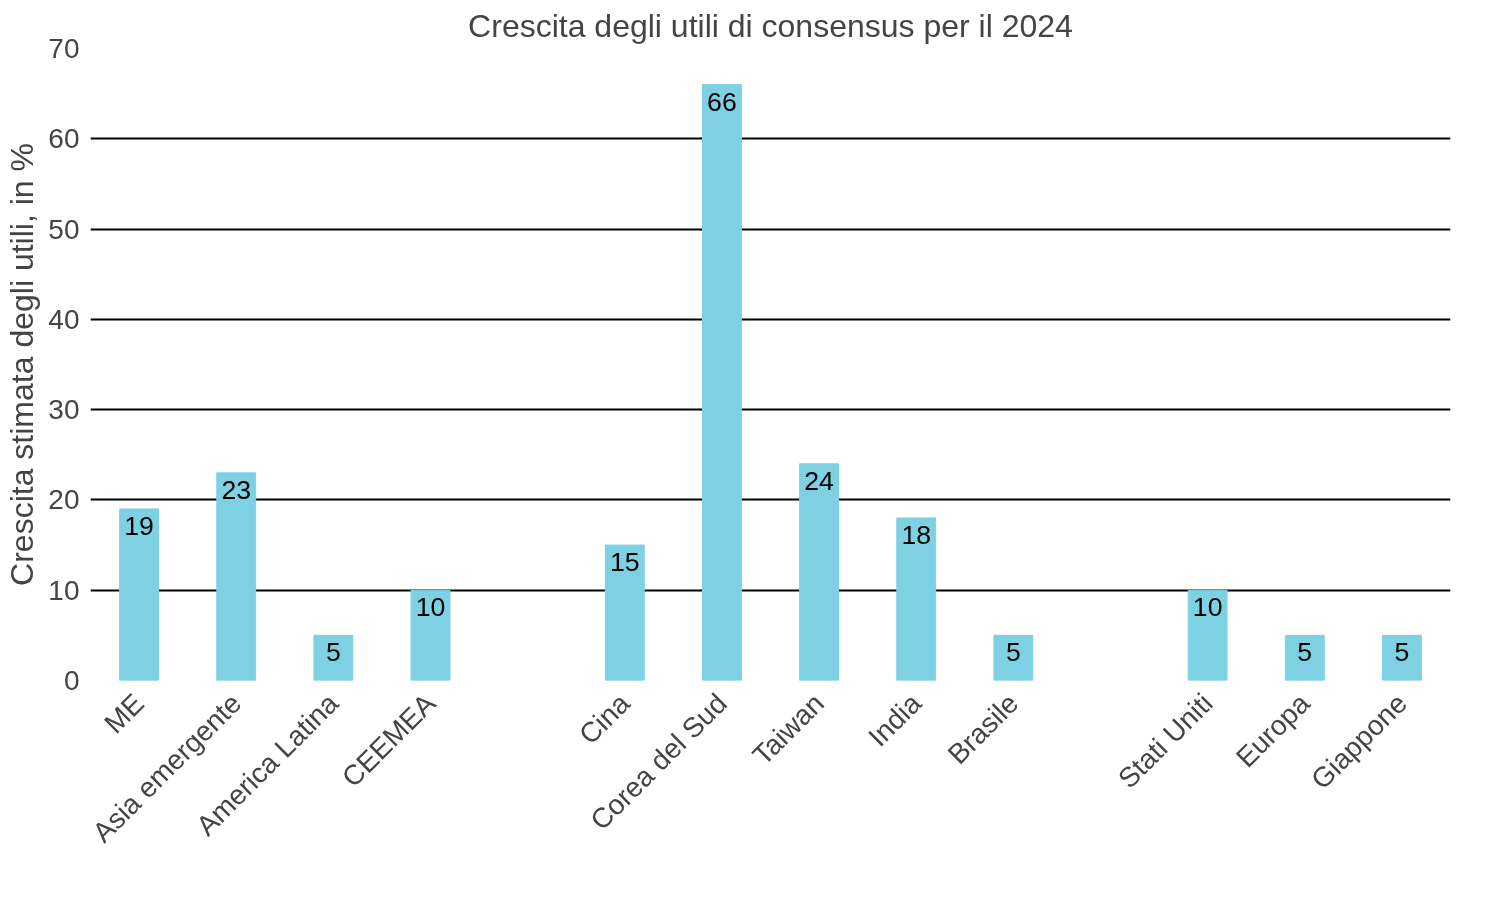 The width and height of the screenshot is (1500, 917). What do you see at coordinates (64, 229) in the screenshot?
I see `y-tick-label: 50` at bounding box center [64, 229].